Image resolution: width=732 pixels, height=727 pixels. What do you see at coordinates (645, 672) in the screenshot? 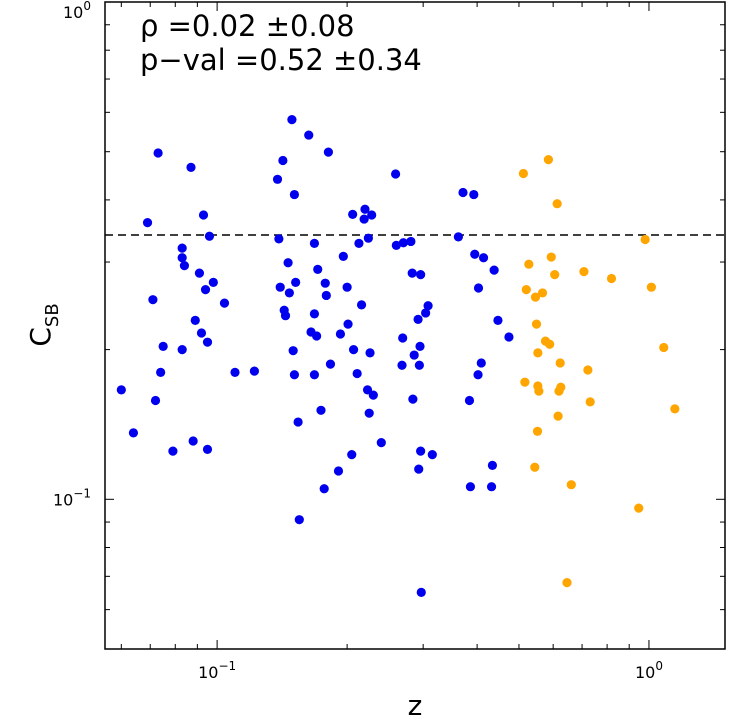
I see `x-tick-label-base: 10` at bounding box center [645, 672].